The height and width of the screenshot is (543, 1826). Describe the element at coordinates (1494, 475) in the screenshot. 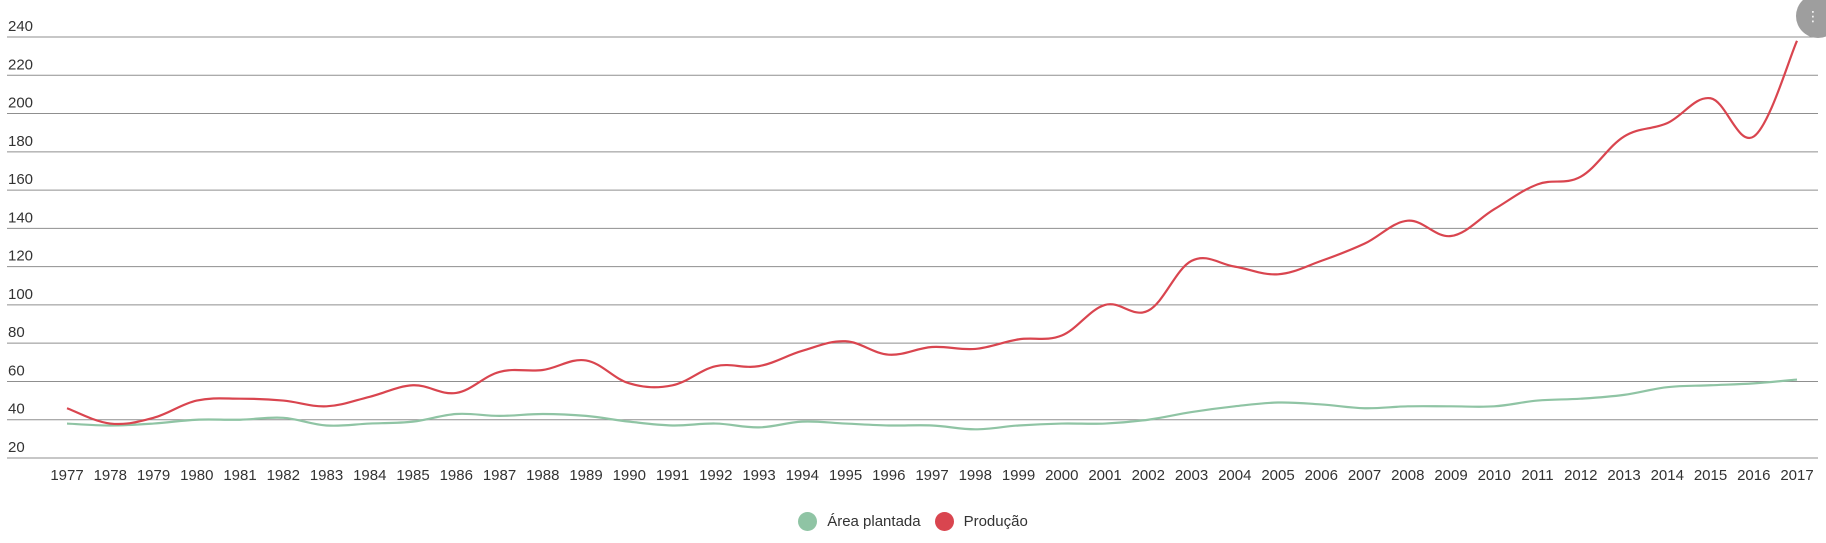

I see `x-tick-label: 2010` at that location.